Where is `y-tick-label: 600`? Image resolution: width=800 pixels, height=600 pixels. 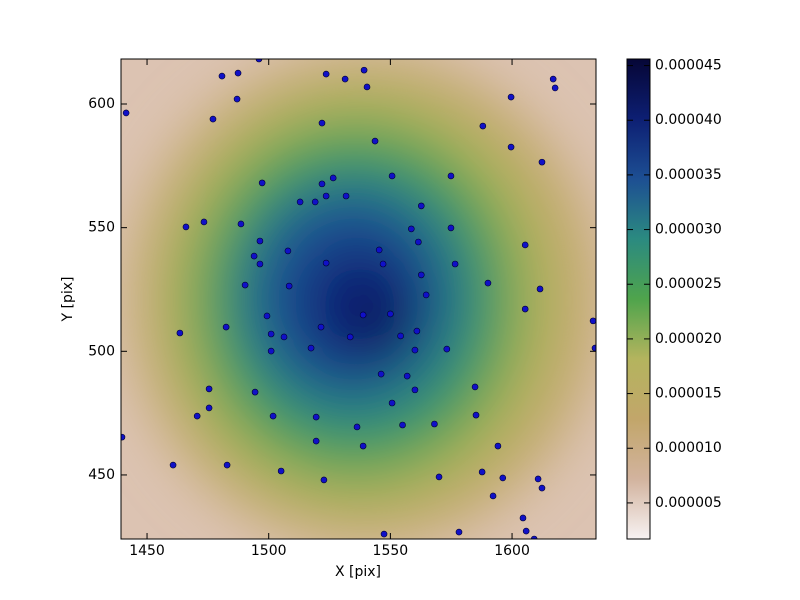
y-tick-label: 600 is located at coordinates (101, 104).